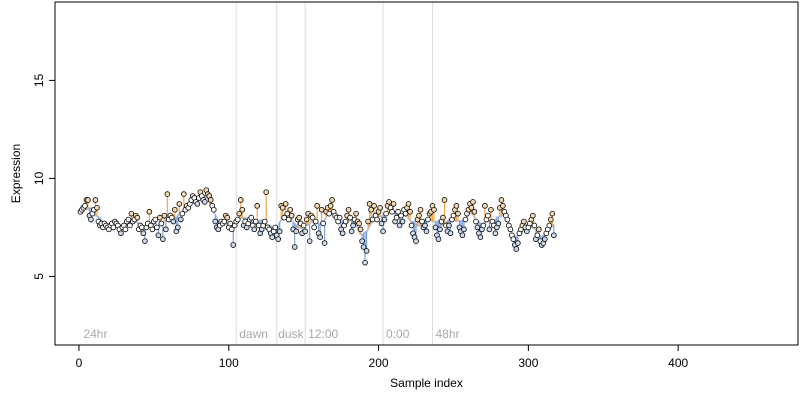 The image size is (800, 400). Describe the element at coordinates (398, 334) in the screenshot. I see `condition-label: 0:00` at that location.